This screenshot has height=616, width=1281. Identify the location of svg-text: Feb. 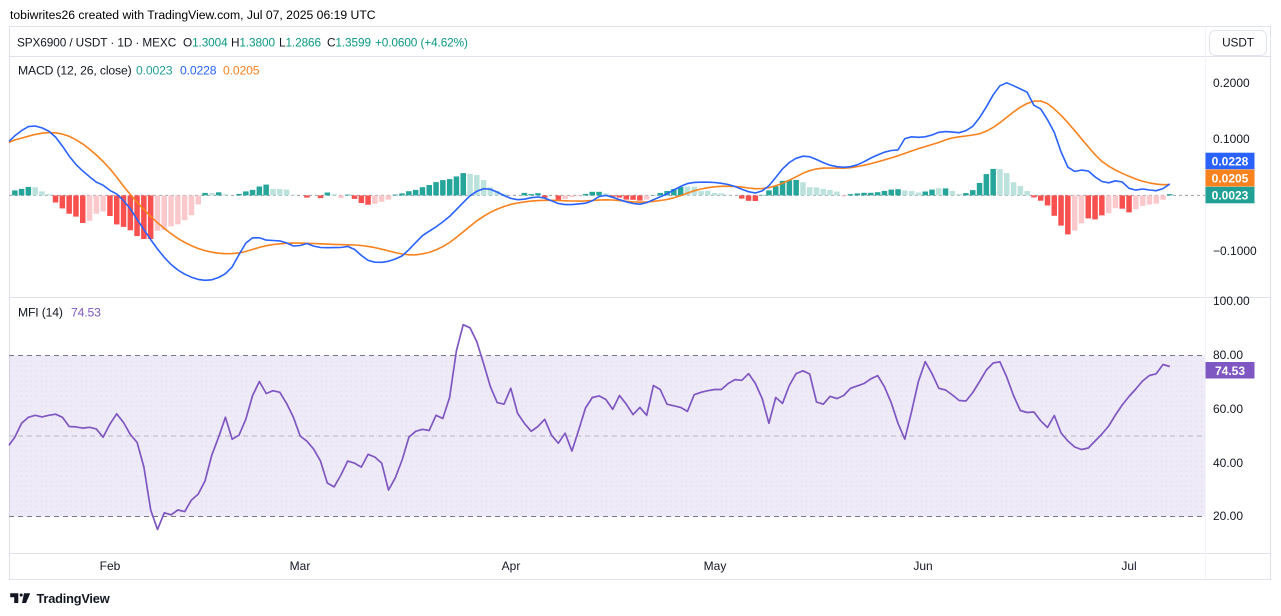
(110, 566).